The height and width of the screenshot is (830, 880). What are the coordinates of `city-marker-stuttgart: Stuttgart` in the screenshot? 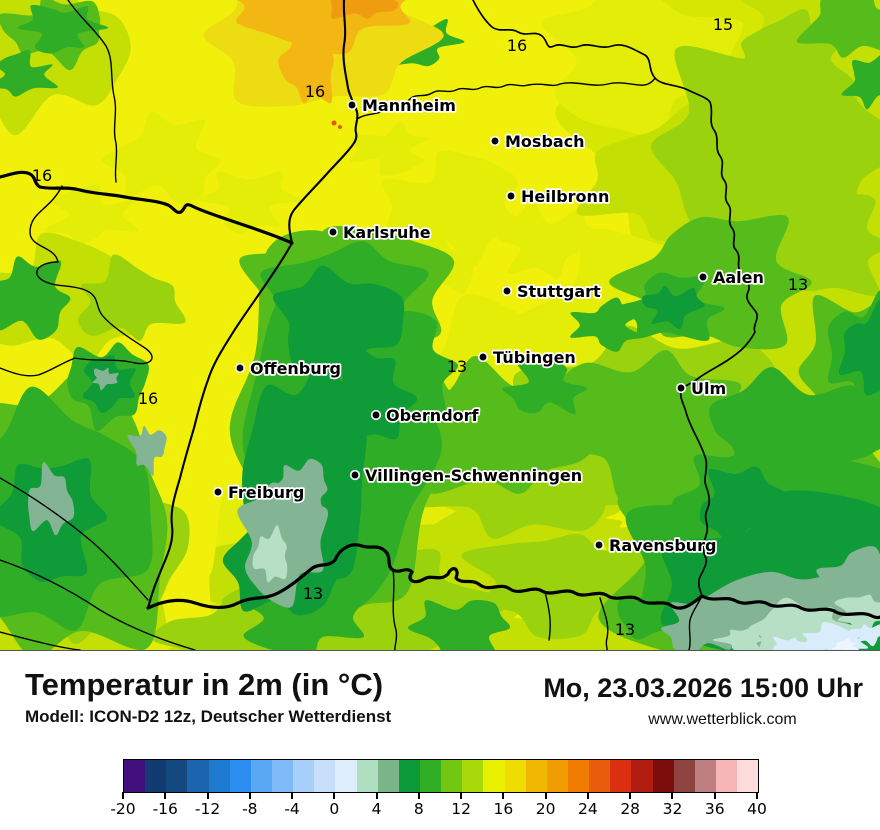 It's located at (552, 291).